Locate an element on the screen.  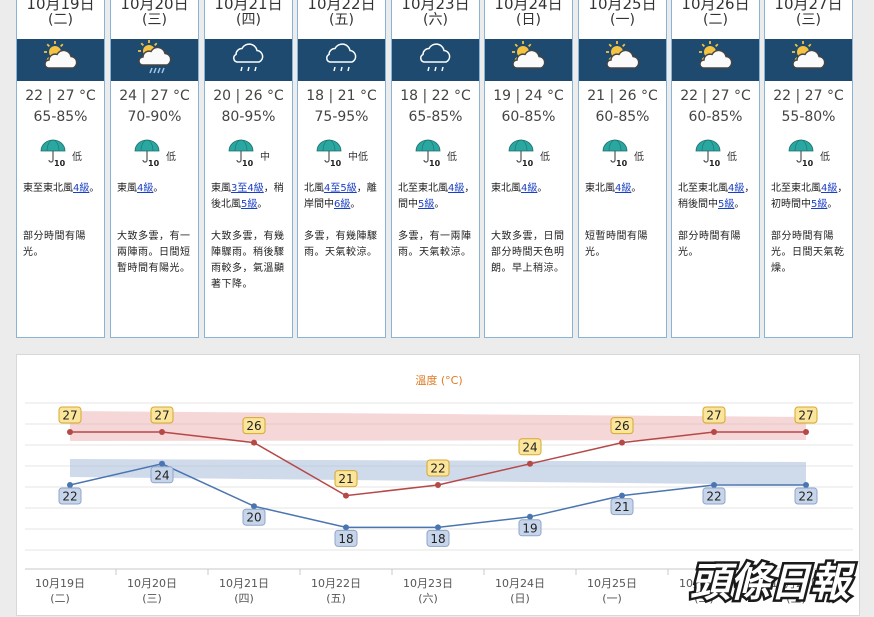
forecast-date: 10月21日 is located at coordinates (248, 6).